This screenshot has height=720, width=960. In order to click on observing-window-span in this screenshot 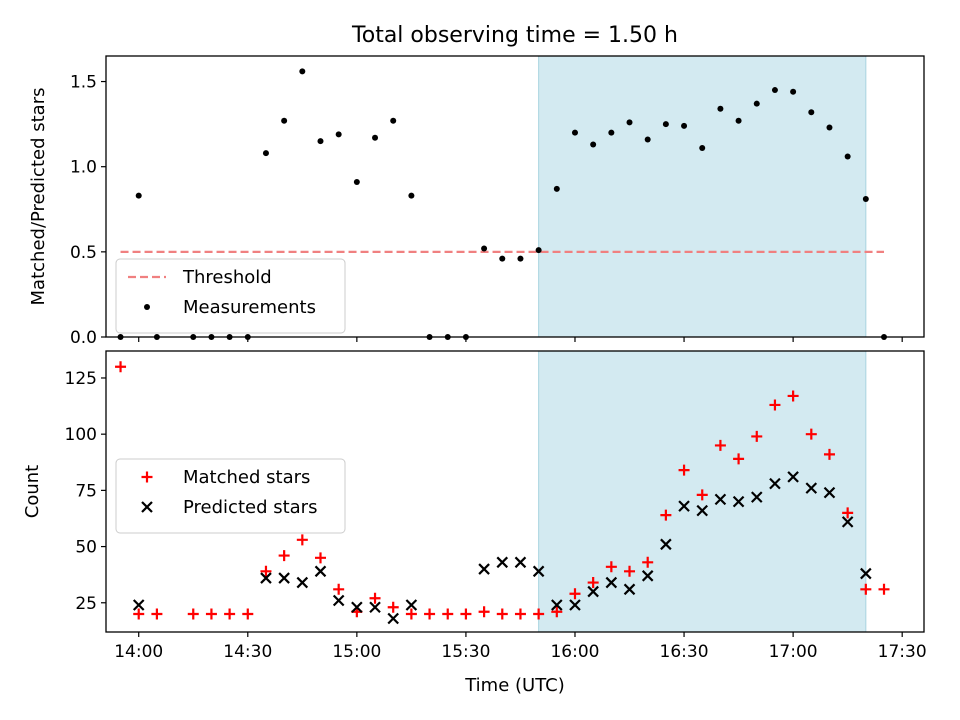, I will do `click(702, 196)`.